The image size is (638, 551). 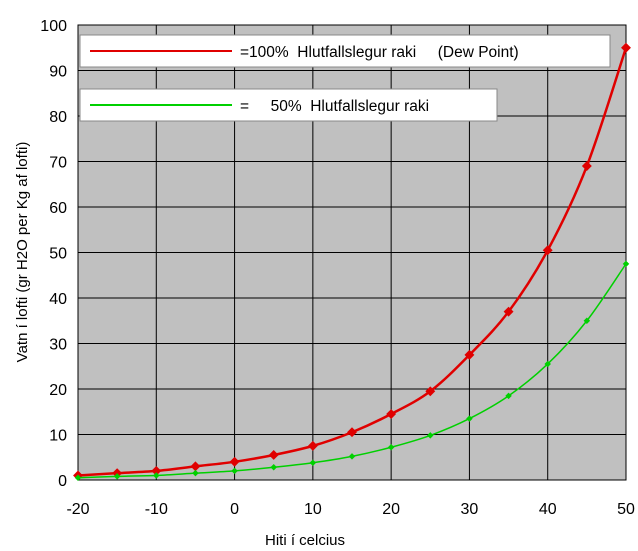 I want to click on x-tick-label: -20, so click(x=77, y=509).